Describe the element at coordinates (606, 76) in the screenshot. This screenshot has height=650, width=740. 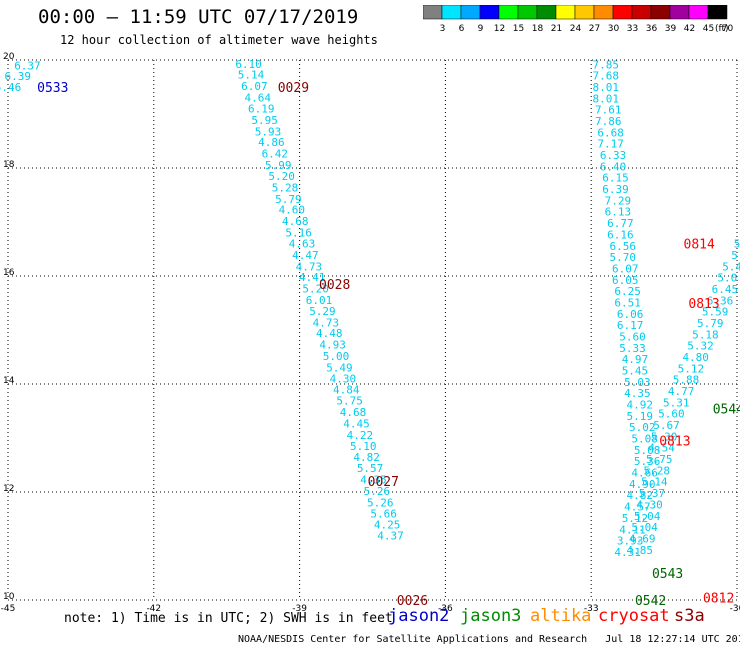
I see `data-point: 7.68` at that location.